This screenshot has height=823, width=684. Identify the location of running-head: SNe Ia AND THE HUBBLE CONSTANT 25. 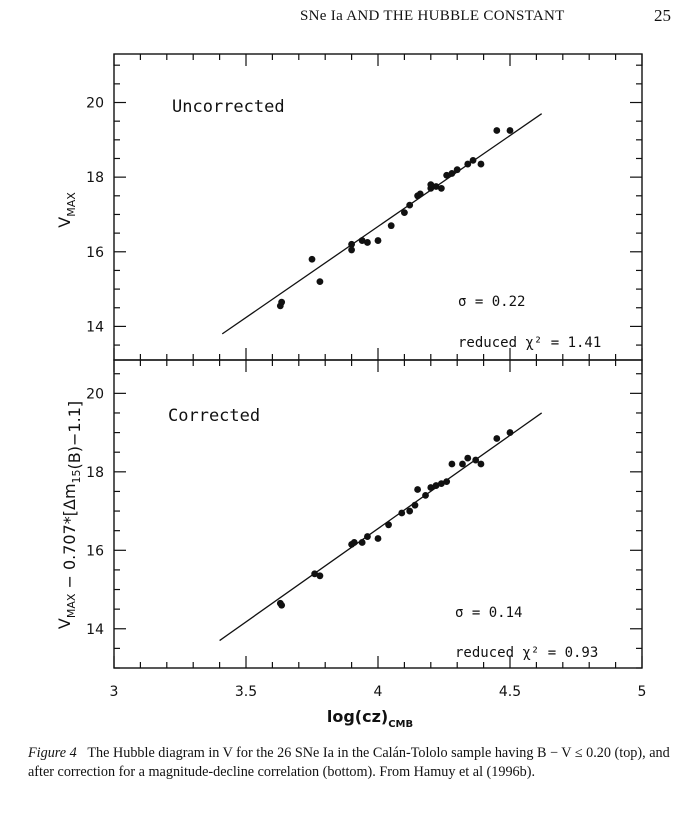
(342, 17).